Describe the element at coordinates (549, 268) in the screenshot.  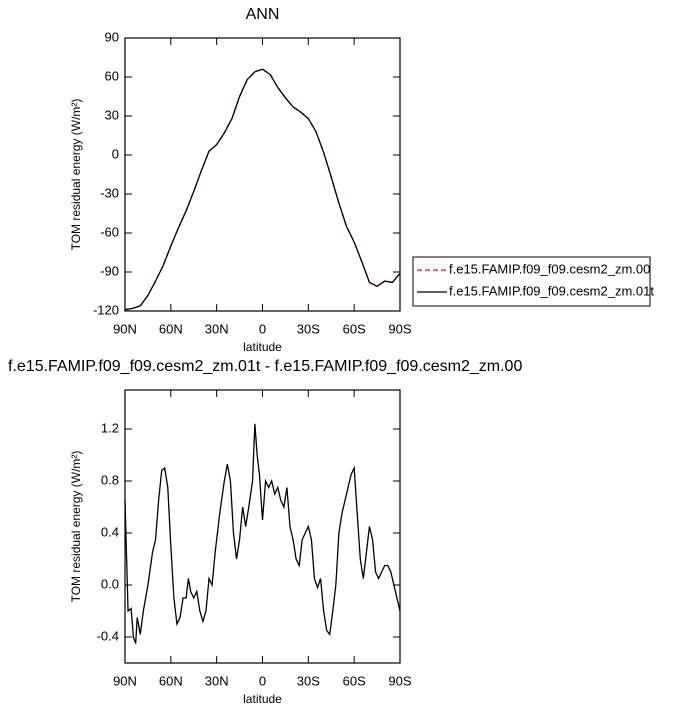
I see `legend-label: f.e15.FAMIP.f09_f09.cesm2_zm.00` at that location.